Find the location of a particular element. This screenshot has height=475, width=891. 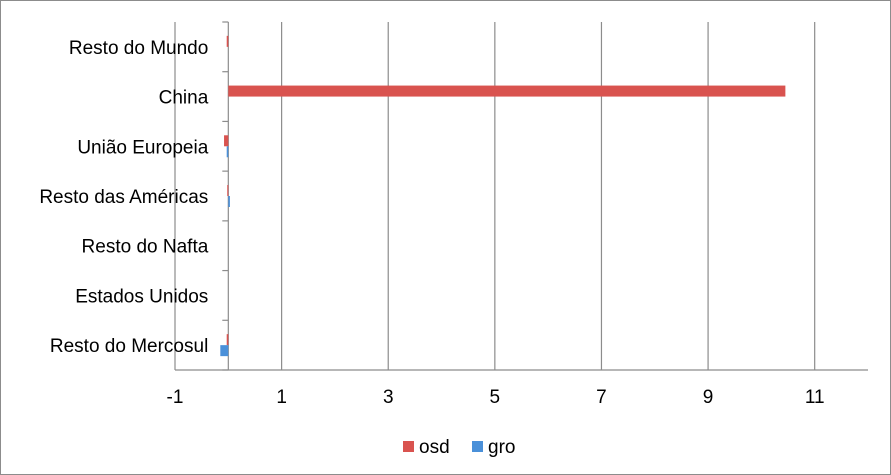

category-label-5: Estados Unidos is located at coordinates (141, 296).